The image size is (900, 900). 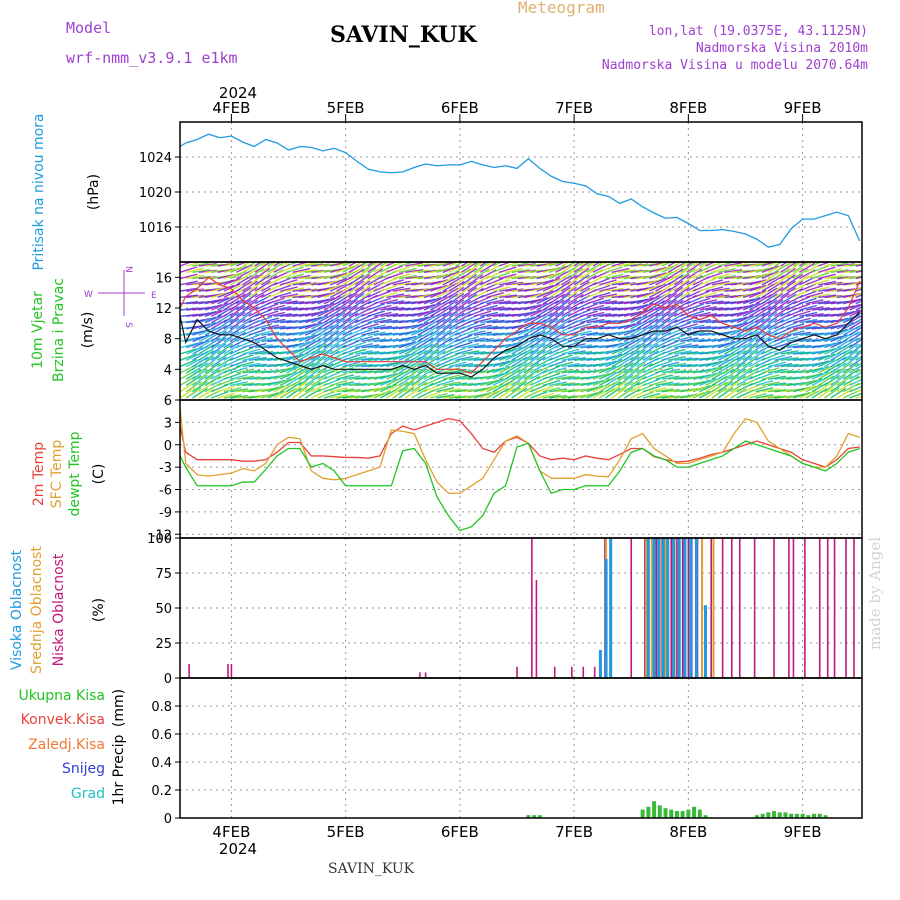 What do you see at coordinates (574, 108) in the screenshot?
I see `day-label-top: 7FEB` at bounding box center [574, 108].